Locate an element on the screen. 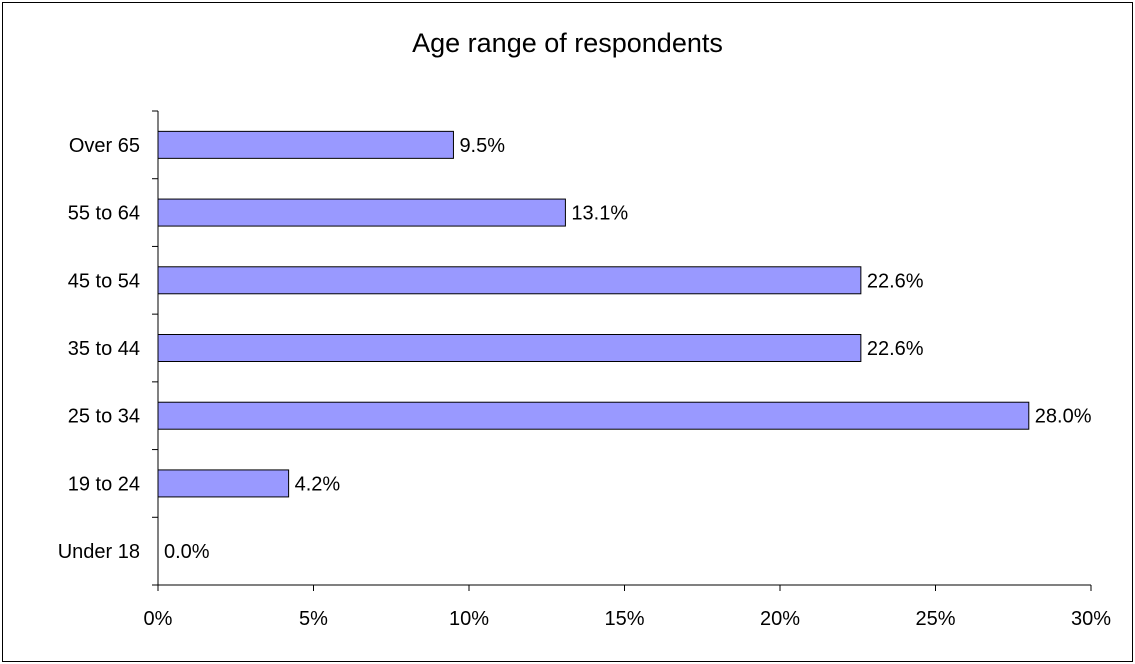  x-tick-label: 30% is located at coordinates (1091, 619).